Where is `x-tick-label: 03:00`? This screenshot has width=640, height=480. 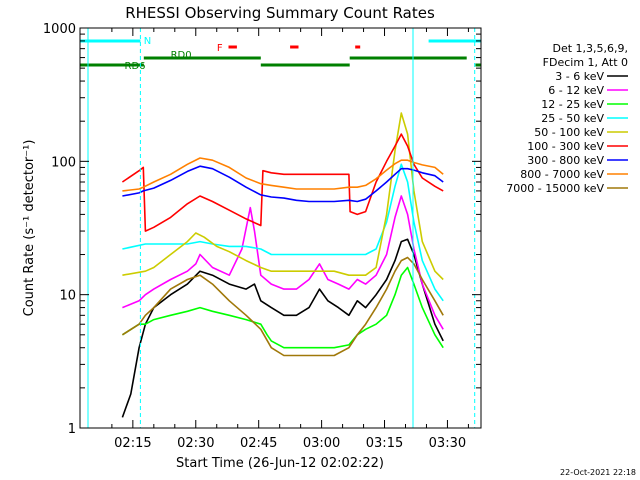 x-tick-label: 03:00 is located at coordinates (321, 443).